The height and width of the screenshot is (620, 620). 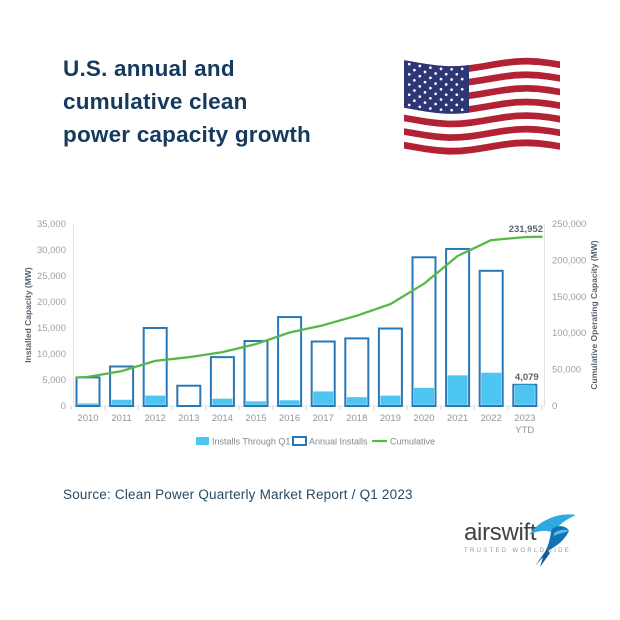 I want to click on bird-tail, so click(x=542, y=558).